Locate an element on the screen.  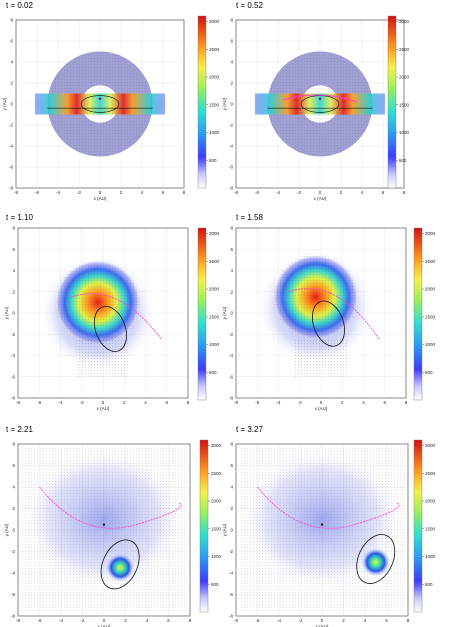
magenta-tracer is located at coordinates (334, 314).